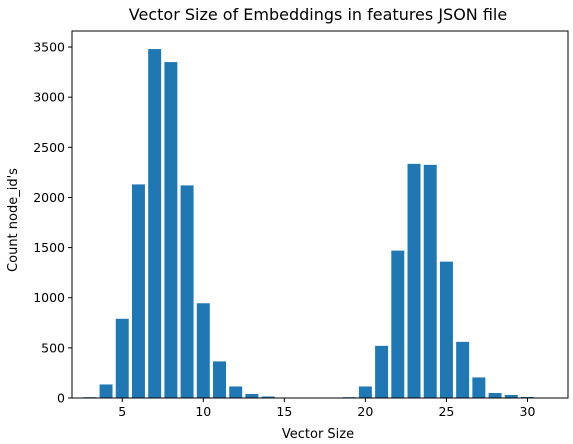 This screenshot has width=573, height=444. I want to click on x-tick-label: 25, so click(446, 411).